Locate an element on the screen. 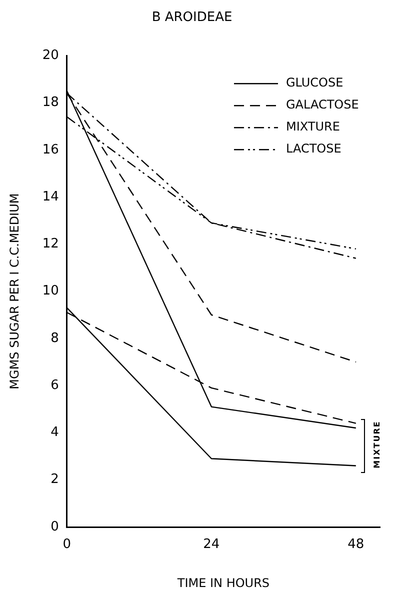 The image size is (414, 605). y-tick-label: 18 is located at coordinates (50, 102).